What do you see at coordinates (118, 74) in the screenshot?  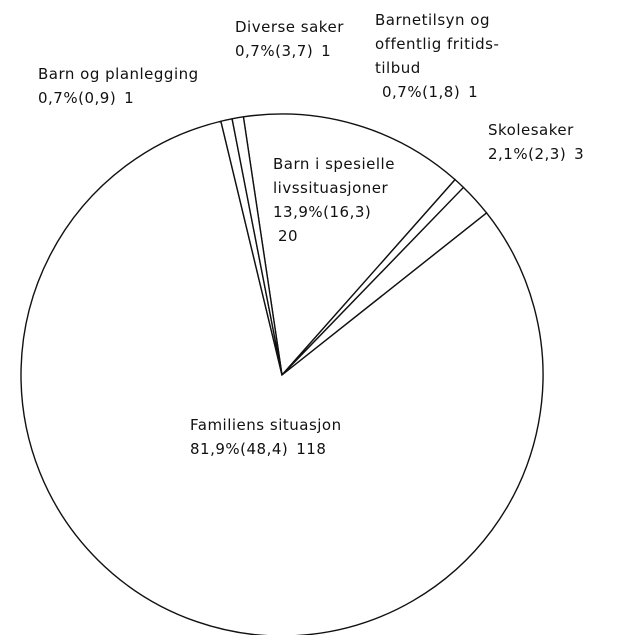 I see `category-name: Barn og planlegging` at bounding box center [118, 74].